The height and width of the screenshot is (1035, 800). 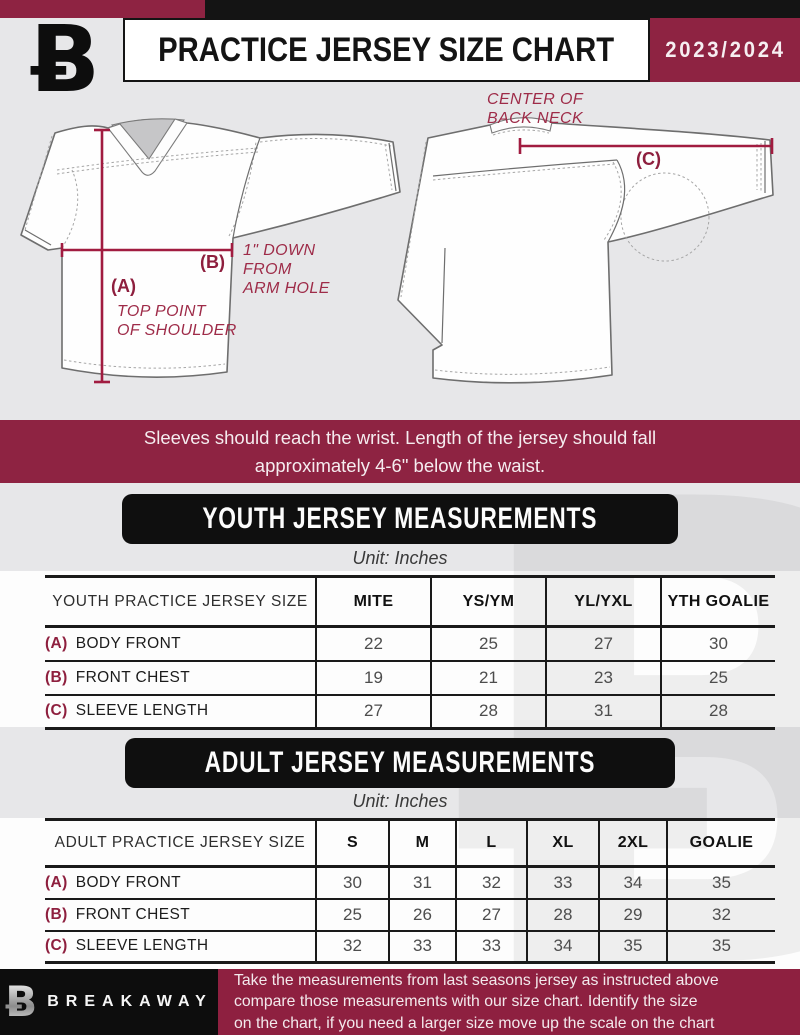 I want to click on title-bar: PRACTICE JERSEY SIZE CHART, so click(x=386, y=50).